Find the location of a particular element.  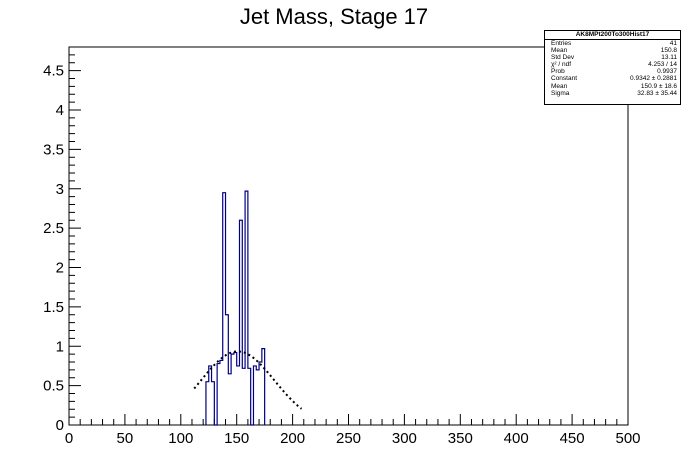

stats-row: Prob 0.9937 is located at coordinates (612, 71).